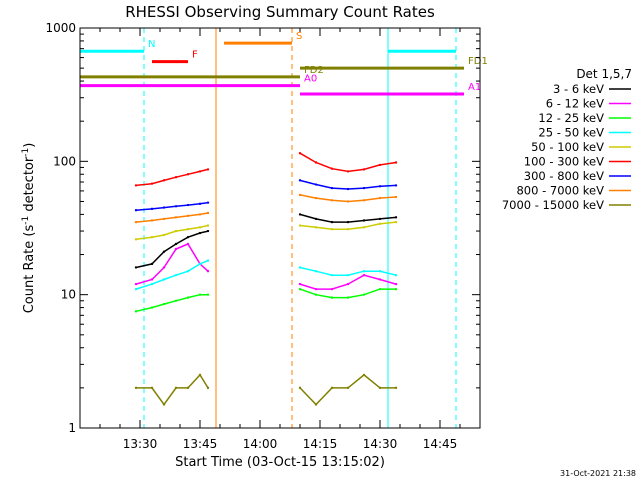  I want to click on legend-label-3: 25 - 50 keV, so click(571, 133).